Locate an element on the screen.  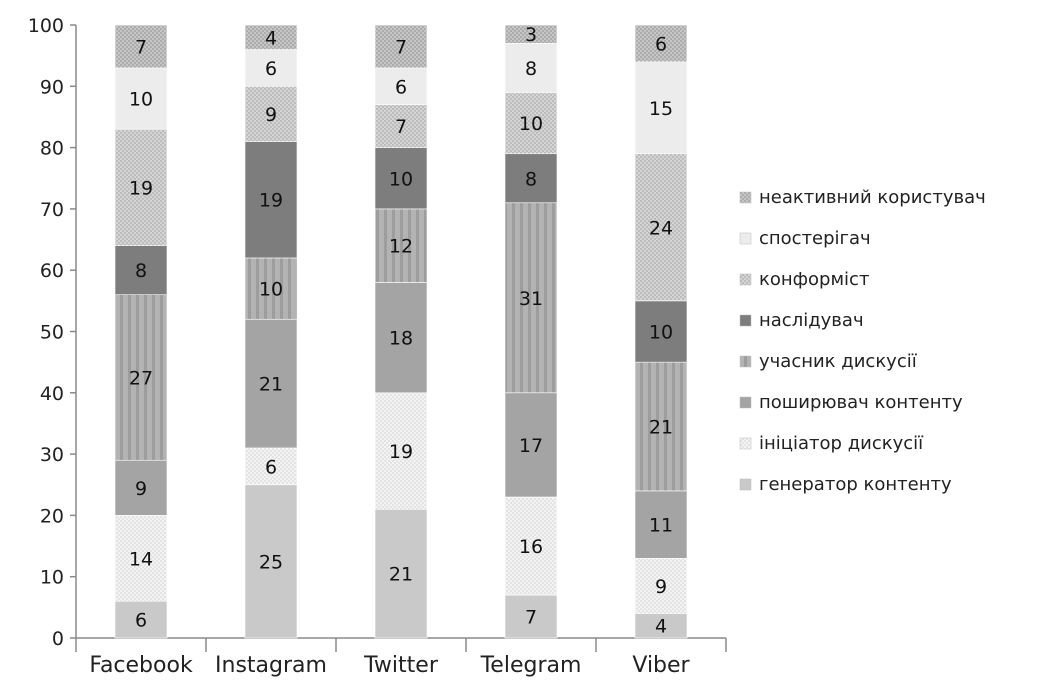
legend-item: спостерігач is located at coordinates (805, 238).